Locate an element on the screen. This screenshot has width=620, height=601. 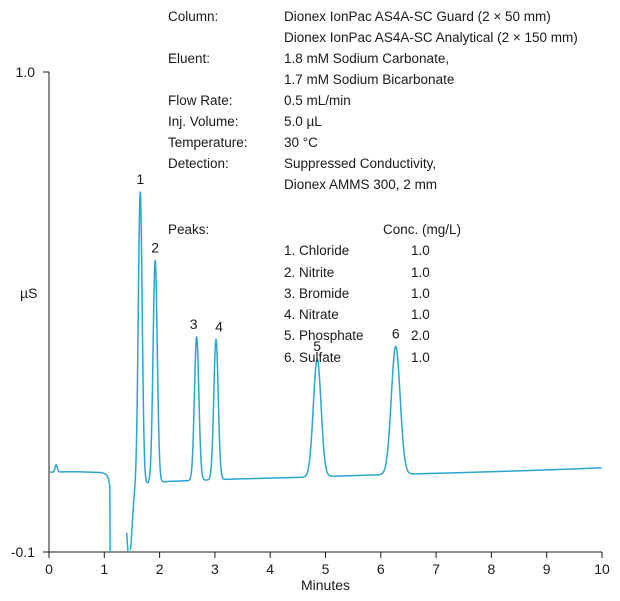
peak-row: 5. Phosphate 2.0 is located at coordinates (314, 335).